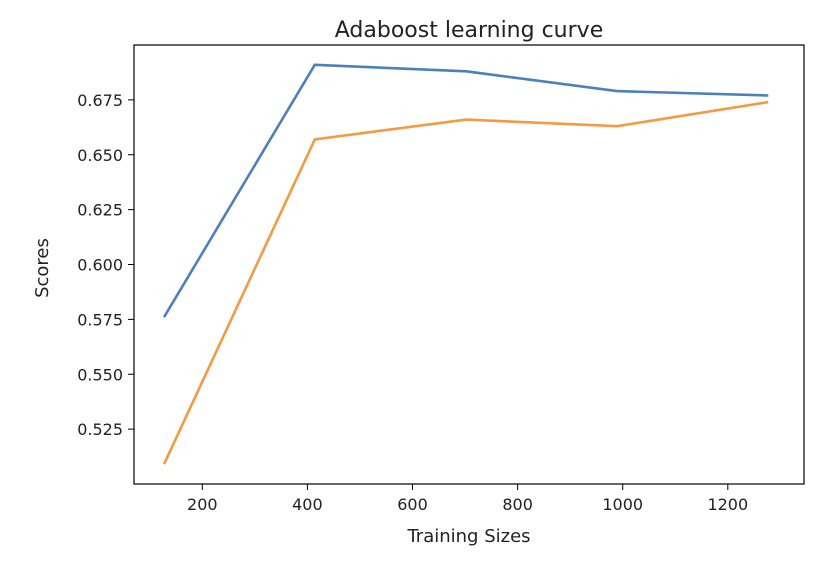 The image size is (840, 568). Describe the element at coordinates (622, 504) in the screenshot. I see `x-tick-label: 1000` at that location.